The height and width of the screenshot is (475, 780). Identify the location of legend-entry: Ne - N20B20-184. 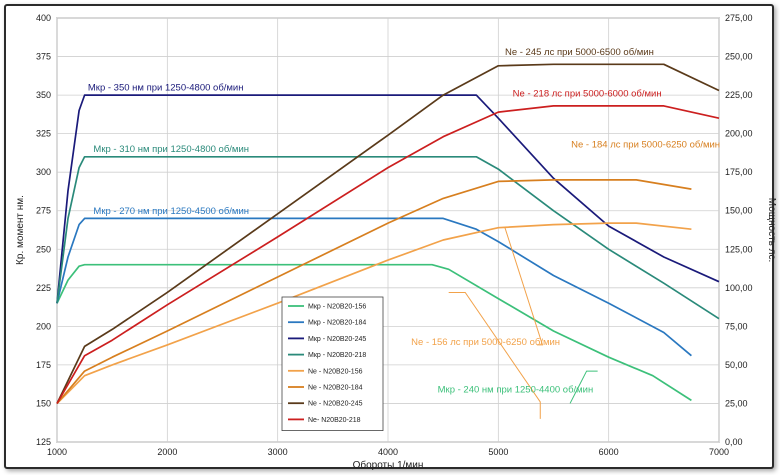
(335, 388).